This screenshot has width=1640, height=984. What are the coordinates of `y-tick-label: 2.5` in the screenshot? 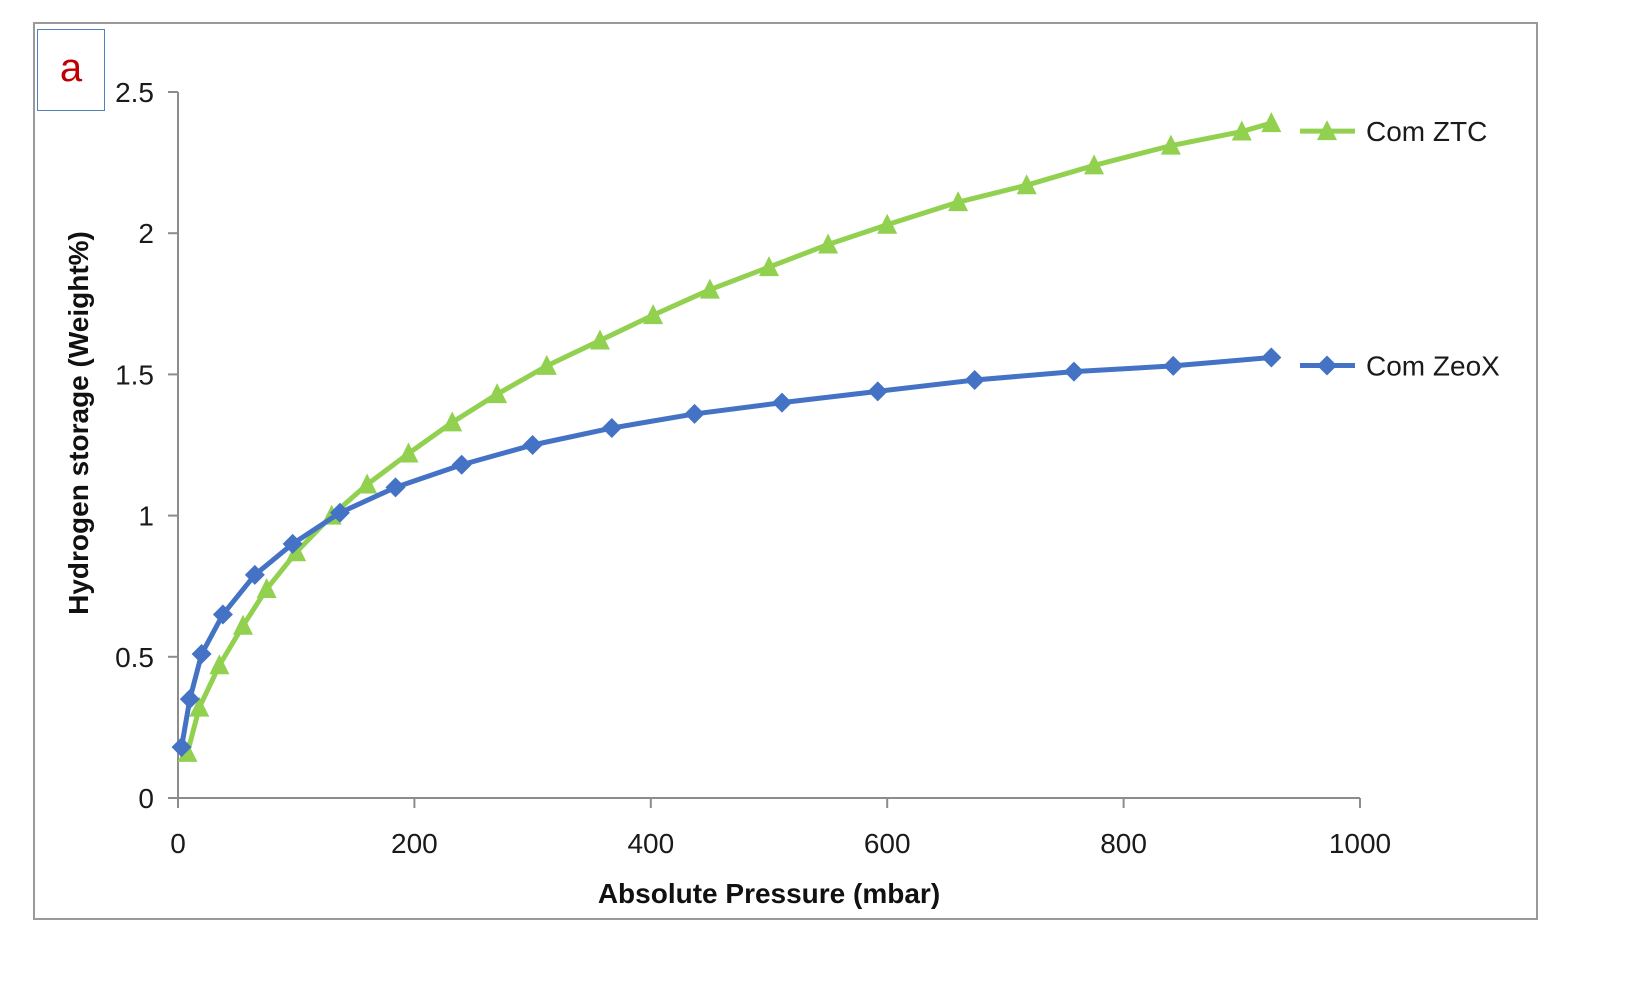 It's located at (134, 92).